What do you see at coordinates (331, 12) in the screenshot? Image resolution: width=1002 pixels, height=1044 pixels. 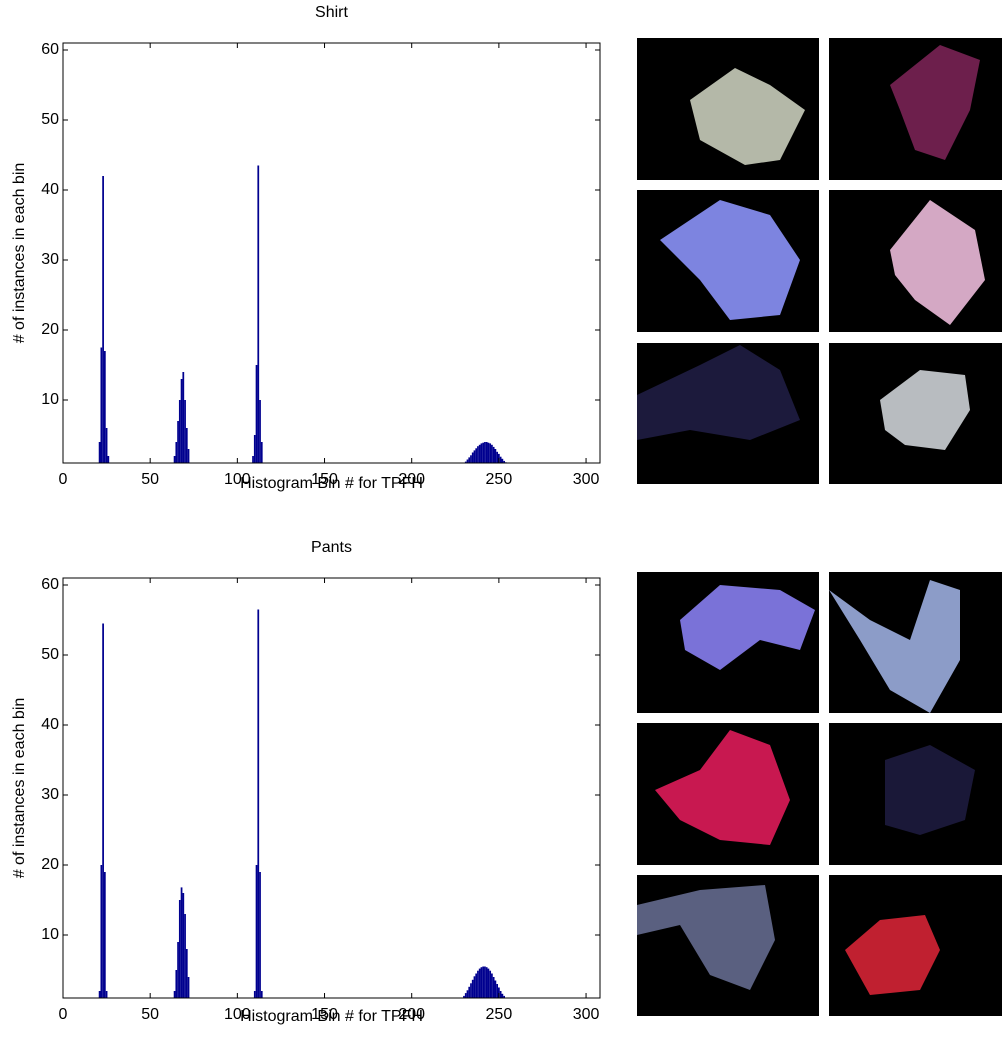 I see `chart-title: Shirt` at bounding box center [331, 12].